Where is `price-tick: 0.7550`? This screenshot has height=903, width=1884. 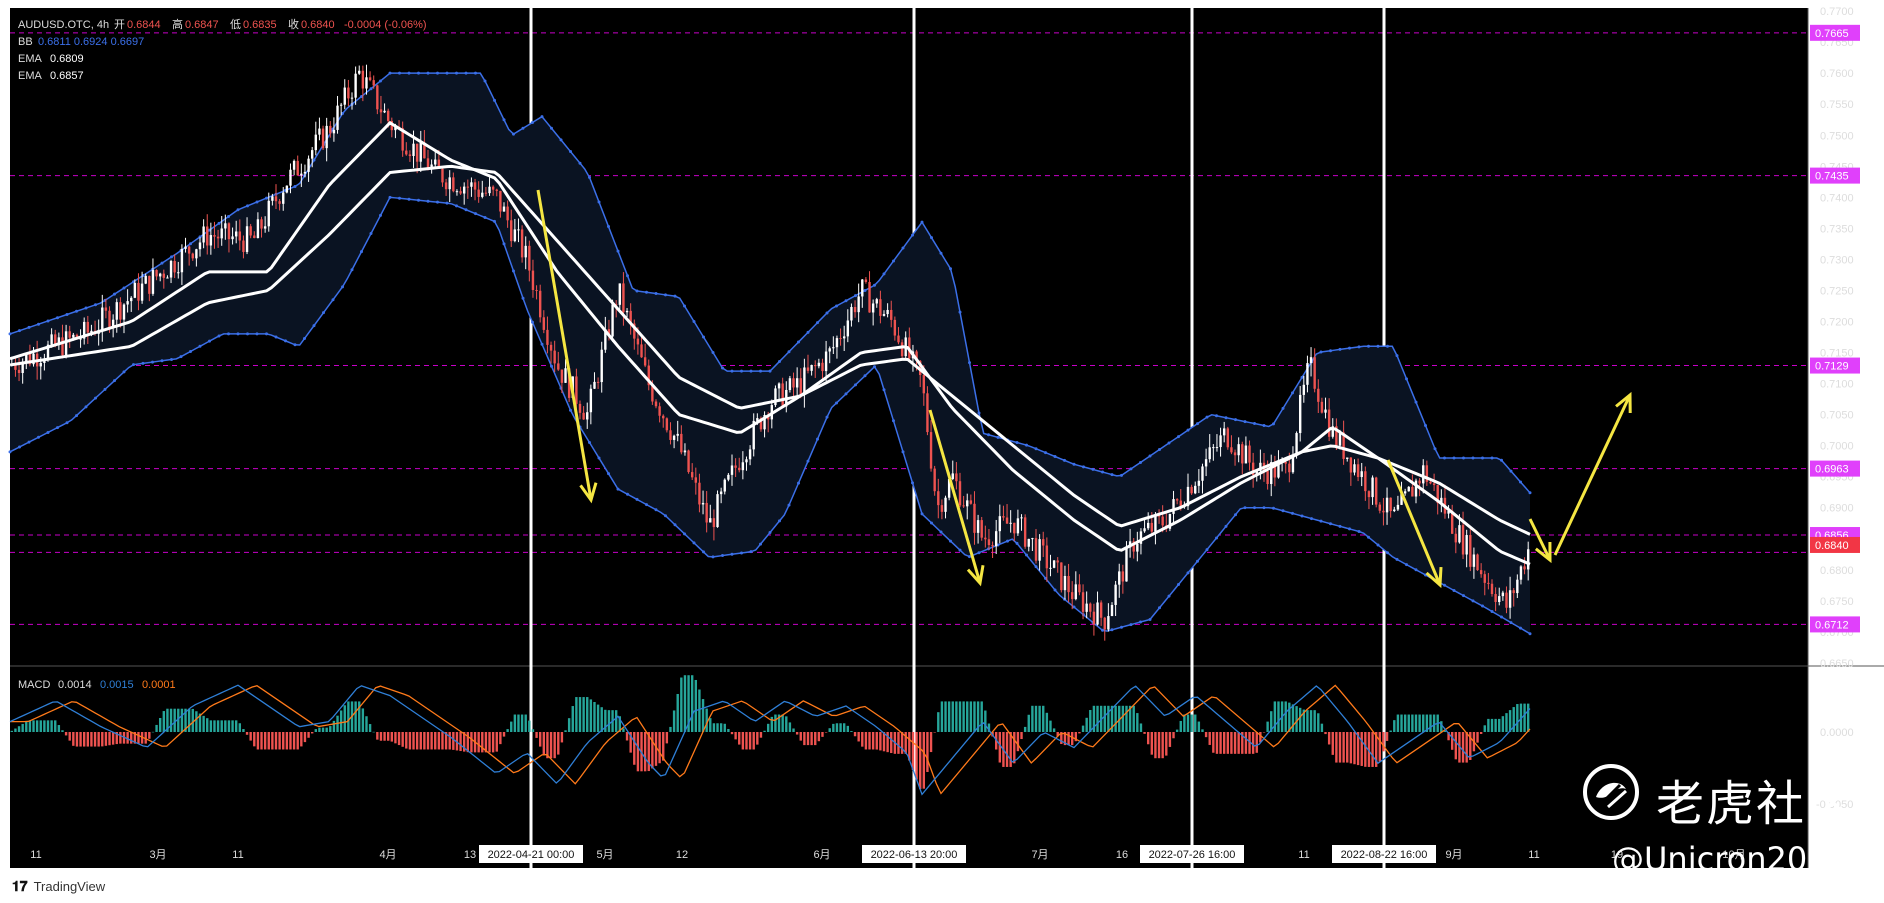 price-tick: 0.7550 is located at coordinates (1837, 105).